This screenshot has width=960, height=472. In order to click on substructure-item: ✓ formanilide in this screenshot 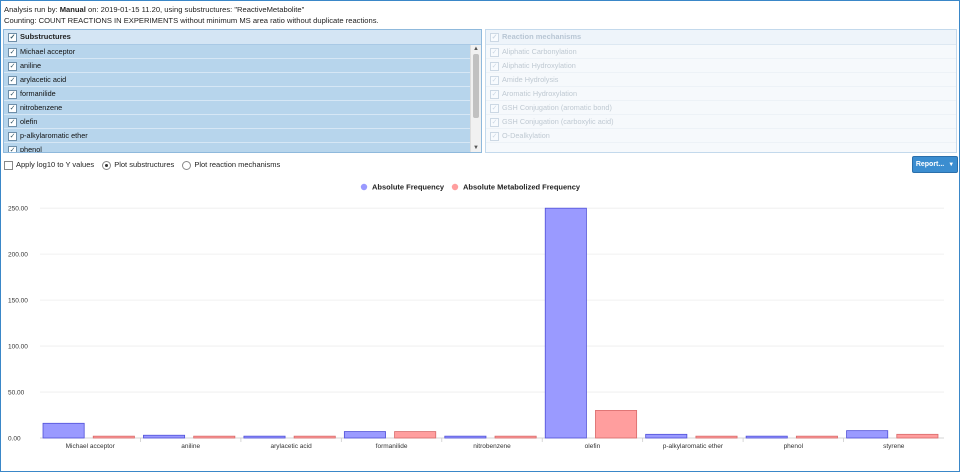, I will do `click(237, 94)`.